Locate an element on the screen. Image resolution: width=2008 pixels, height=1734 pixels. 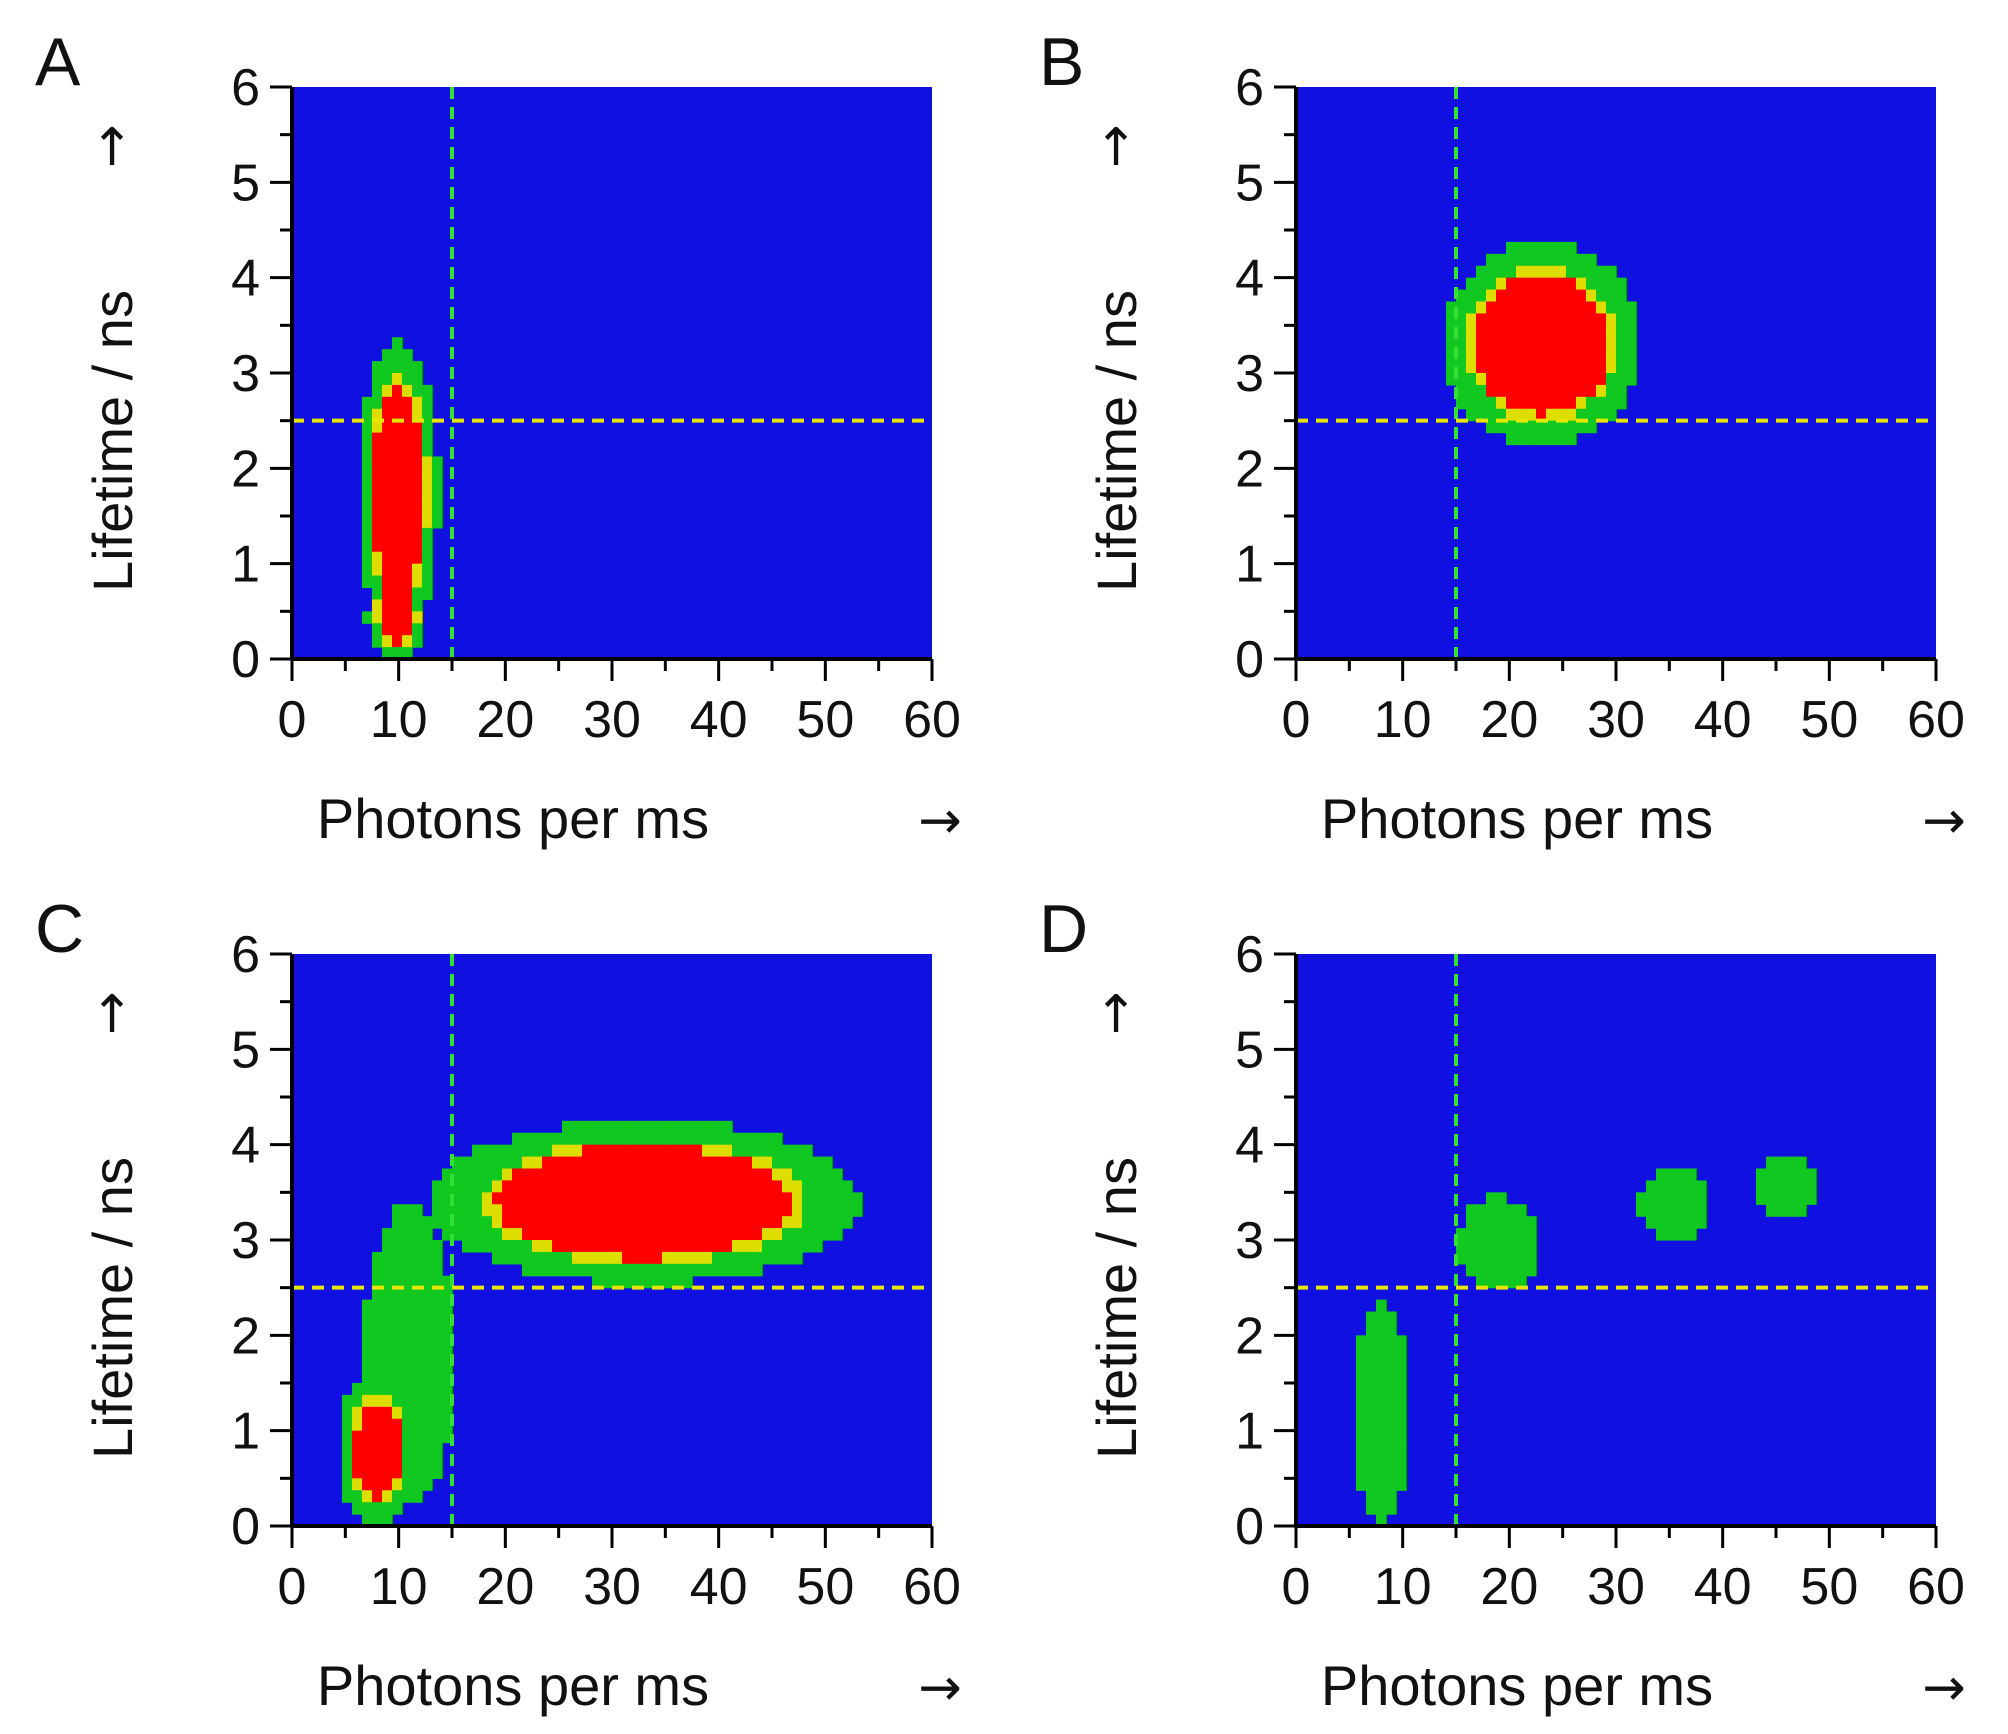
y-axis-title: Lifetime / ns is located at coordinates (1116, 441).